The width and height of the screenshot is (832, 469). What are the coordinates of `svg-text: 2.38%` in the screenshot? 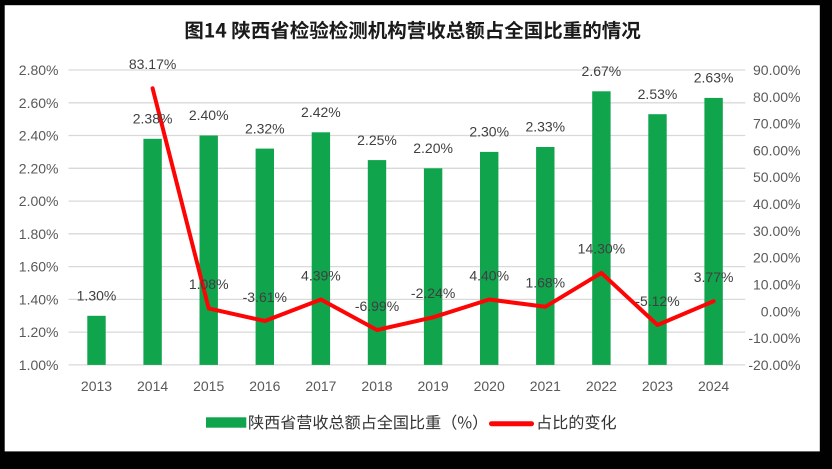 It's located at (153, 119).